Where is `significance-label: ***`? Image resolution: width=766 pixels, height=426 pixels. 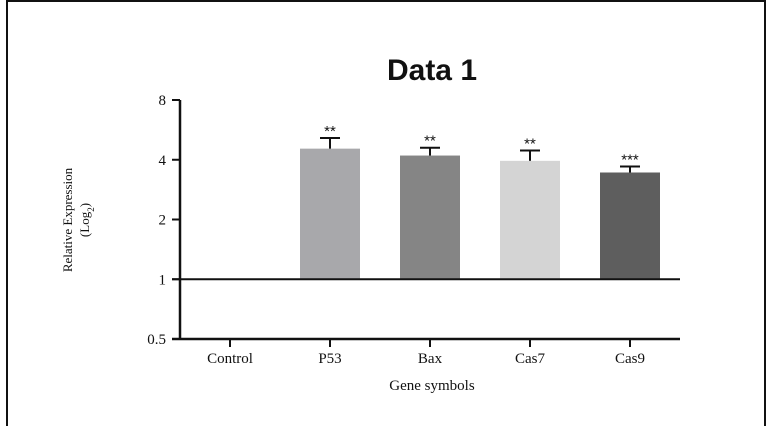 significance-label: *** is located at coordinates (630, 159).